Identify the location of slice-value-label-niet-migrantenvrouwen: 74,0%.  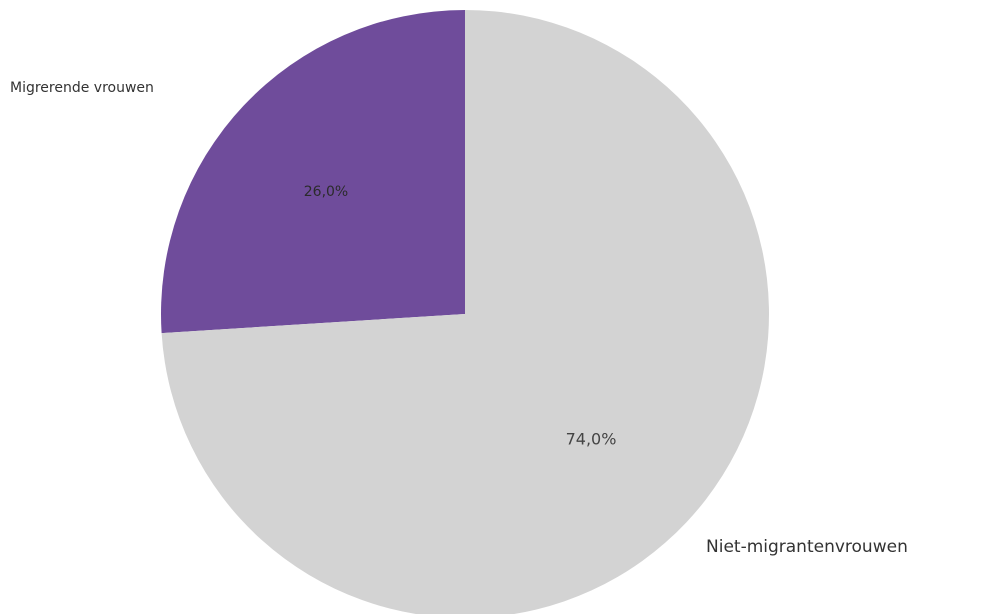
(591, 439).